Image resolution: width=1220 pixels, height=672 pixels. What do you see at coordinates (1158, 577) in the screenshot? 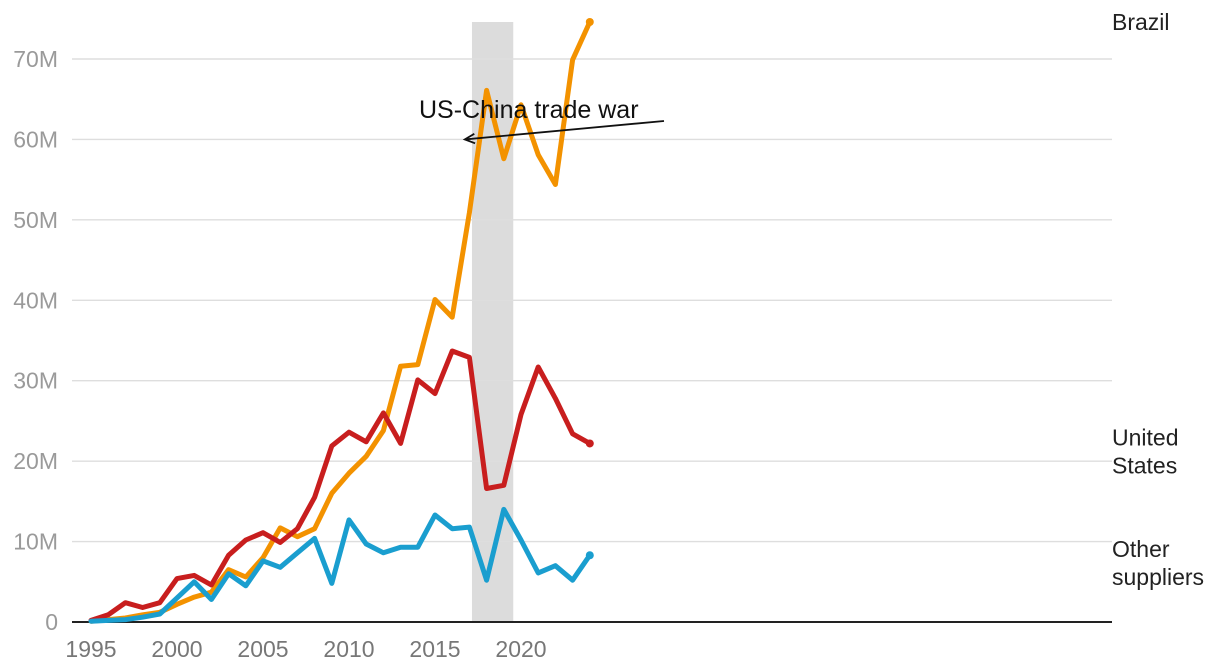
I see `series-label: suppliers` at bounding box center [1158, 577].